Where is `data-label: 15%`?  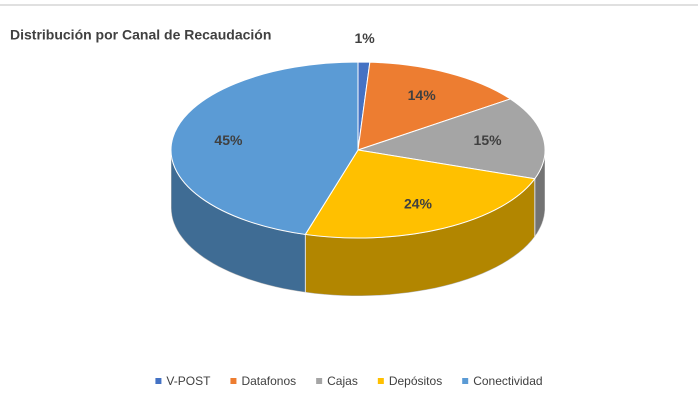
data-label: 15% is located at coordinates (488, 140).